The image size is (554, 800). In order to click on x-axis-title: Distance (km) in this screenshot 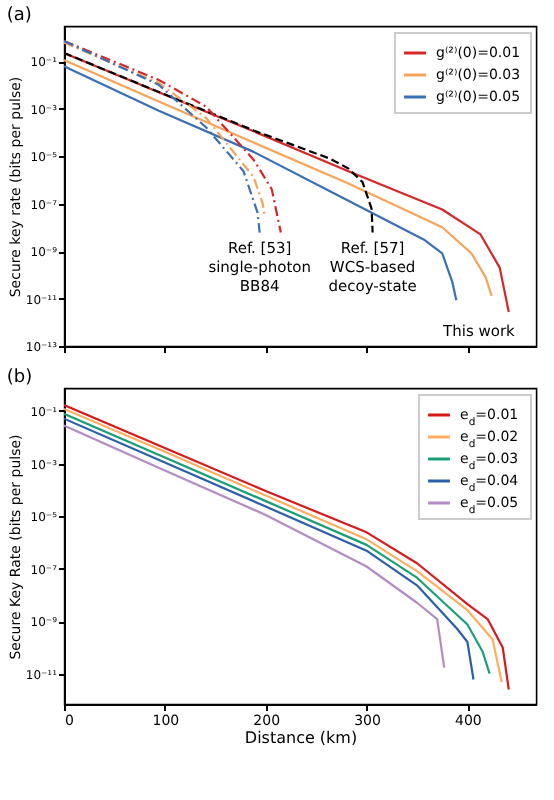, I will do `click(301, 738)`.